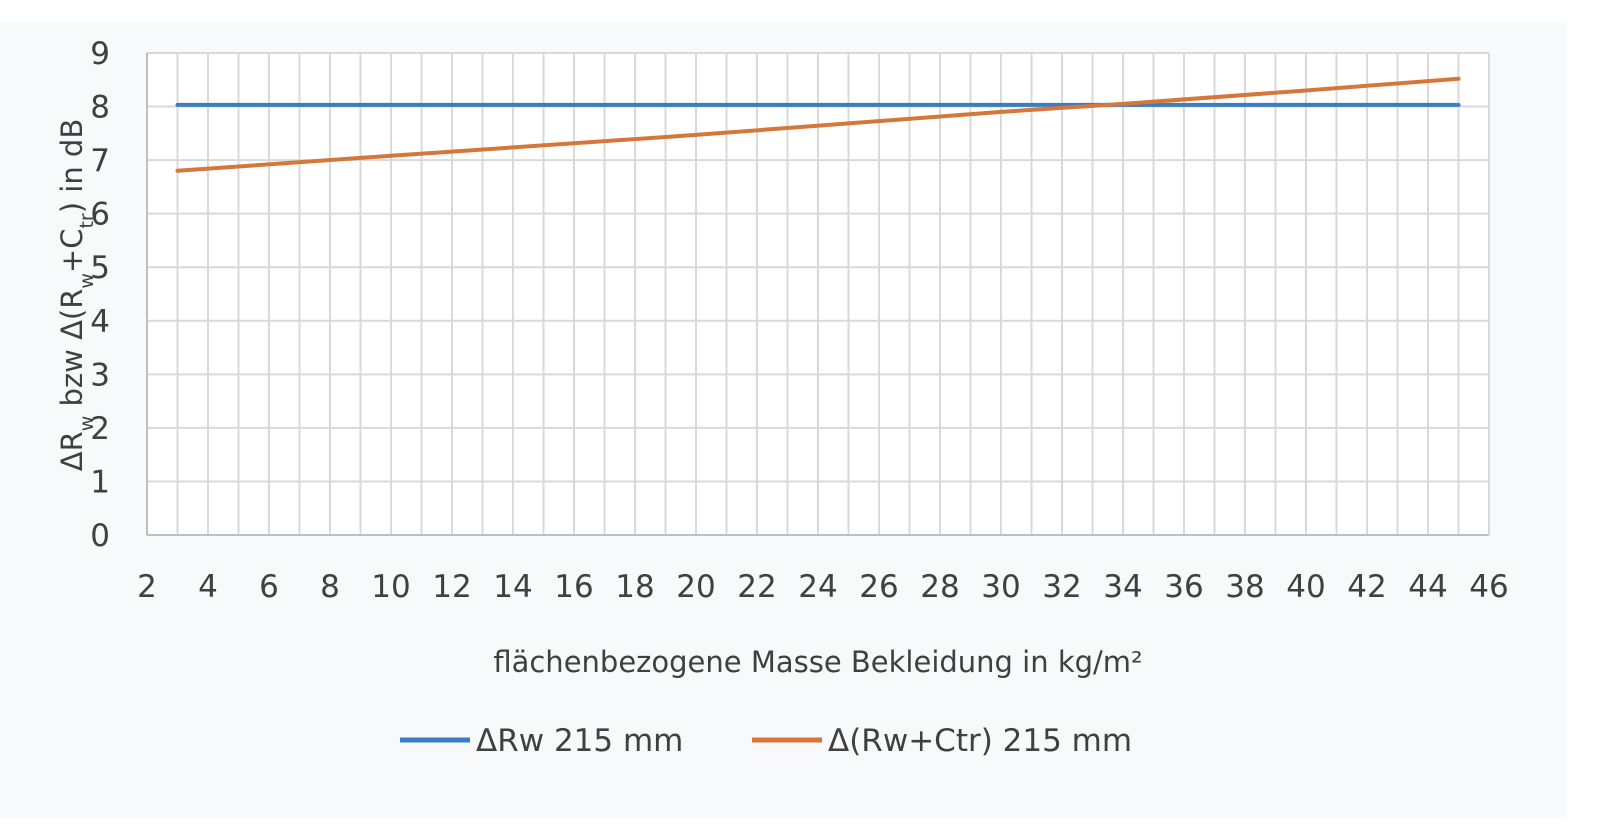 This screenshot has width=1600, height=838. Describe the element at coordinates (1000, 587) in the screenshot. I see `x-tick-label: 30` at that location.